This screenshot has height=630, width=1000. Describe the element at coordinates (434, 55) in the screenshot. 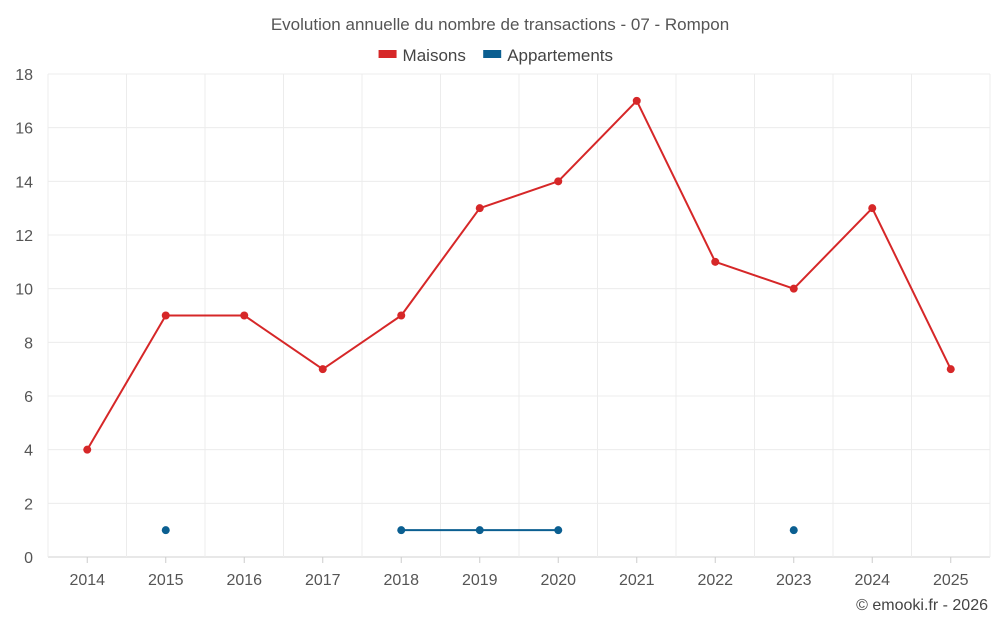

I see `legend-label: Maisons` at that location.